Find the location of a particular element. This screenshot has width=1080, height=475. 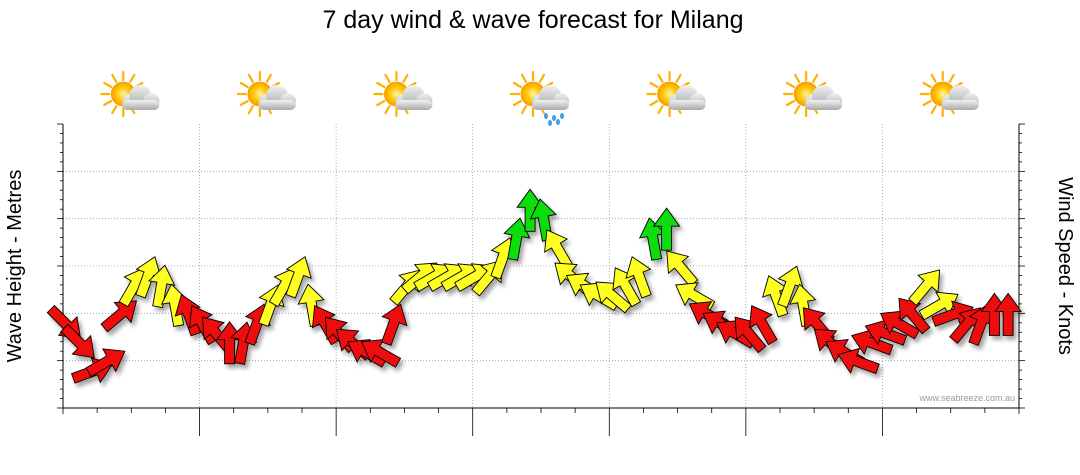

y-axis-title-left: Wave Height - Metres is located at coordinates (15, 266).